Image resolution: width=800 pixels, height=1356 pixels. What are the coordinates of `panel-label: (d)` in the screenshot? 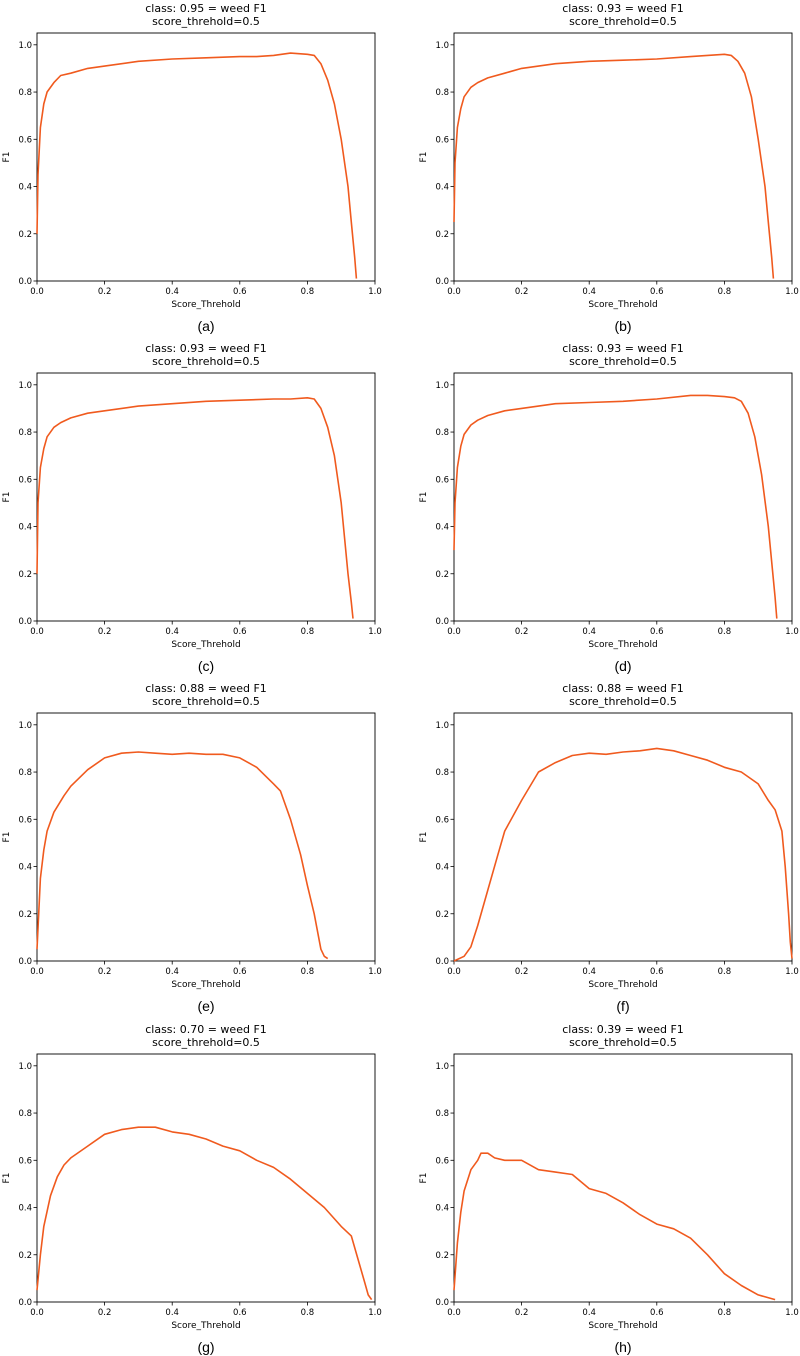 It's located at (622, 666).